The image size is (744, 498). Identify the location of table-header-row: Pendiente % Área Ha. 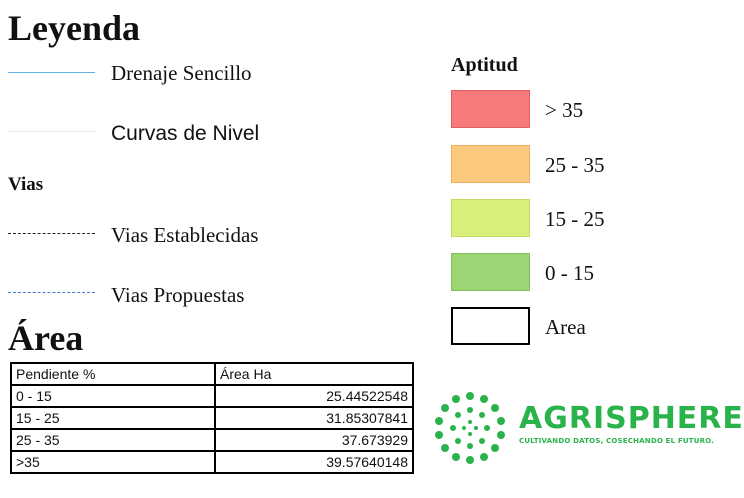
(212, 374).